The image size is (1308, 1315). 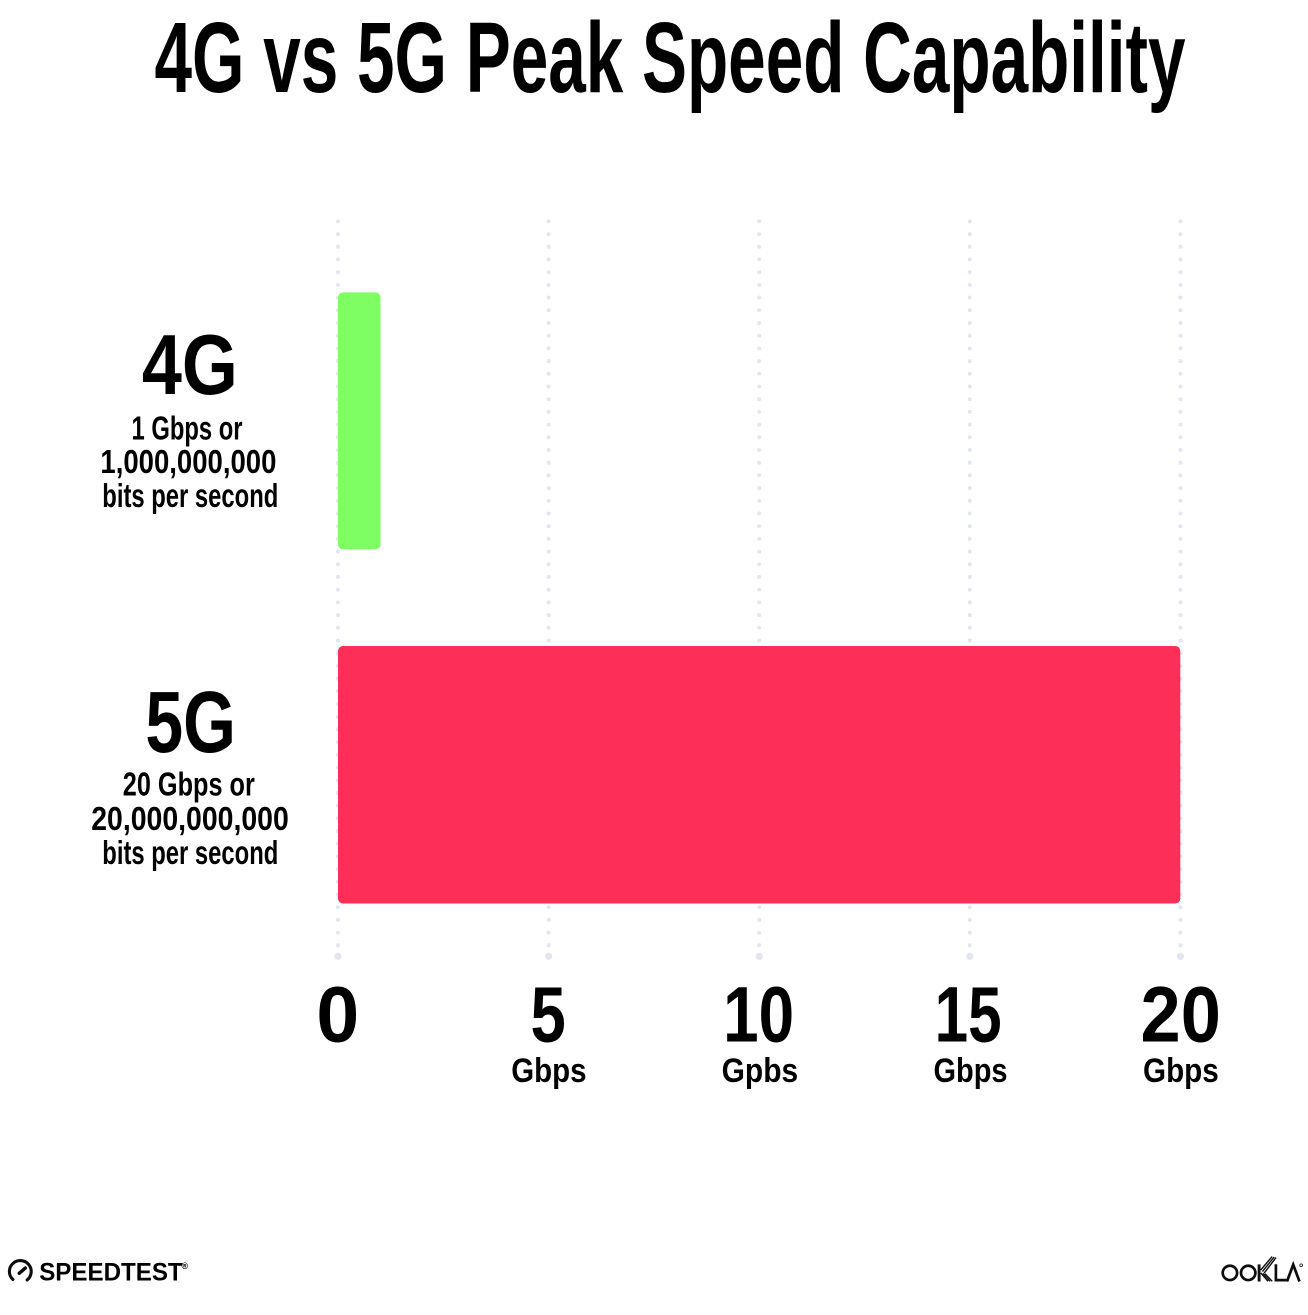 What do you see at coordinates (337, 1014) in the screenshot?
I see `svg-text: 0` at bounding box center [337, 1014].